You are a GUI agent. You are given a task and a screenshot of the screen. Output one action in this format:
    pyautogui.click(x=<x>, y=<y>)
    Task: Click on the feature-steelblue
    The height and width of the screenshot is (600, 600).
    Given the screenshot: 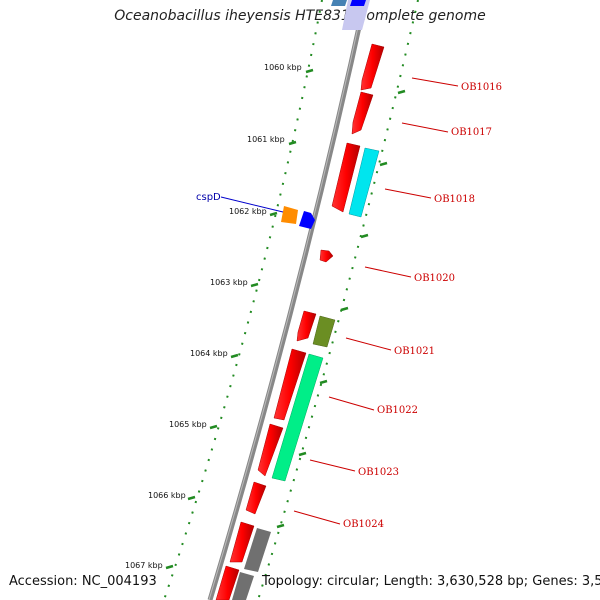 What is the action you would take?
    pyautogui.click(x=339, y=3)
    